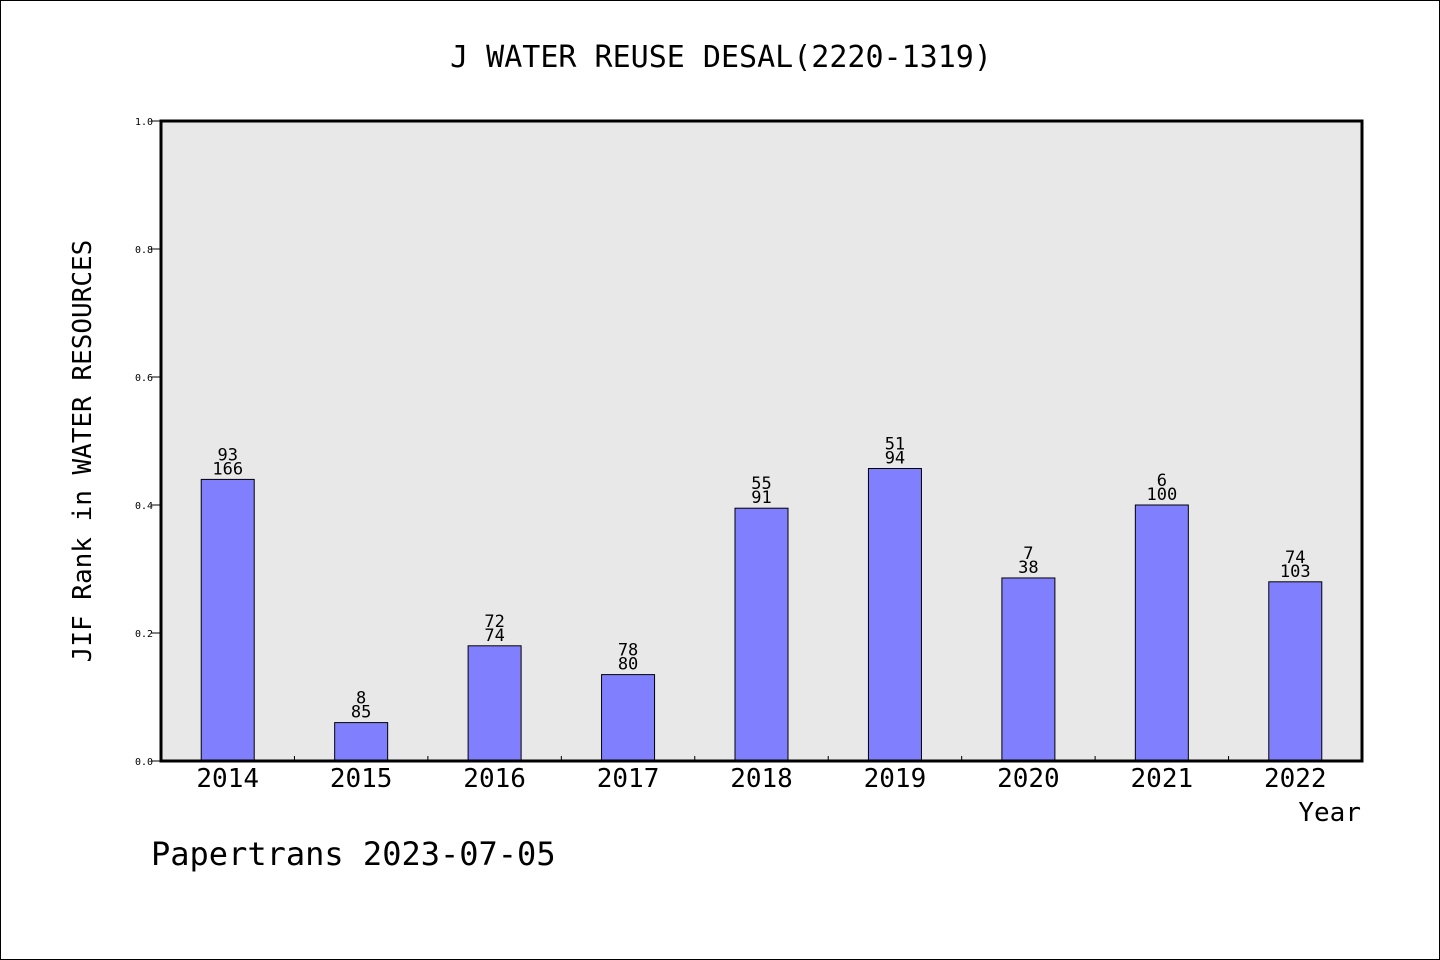 The image size is (1440, 960). What do you see at coordinates (494, 703) in the screenshot?
I see `bar-2016` at bounding box center [494, 703].